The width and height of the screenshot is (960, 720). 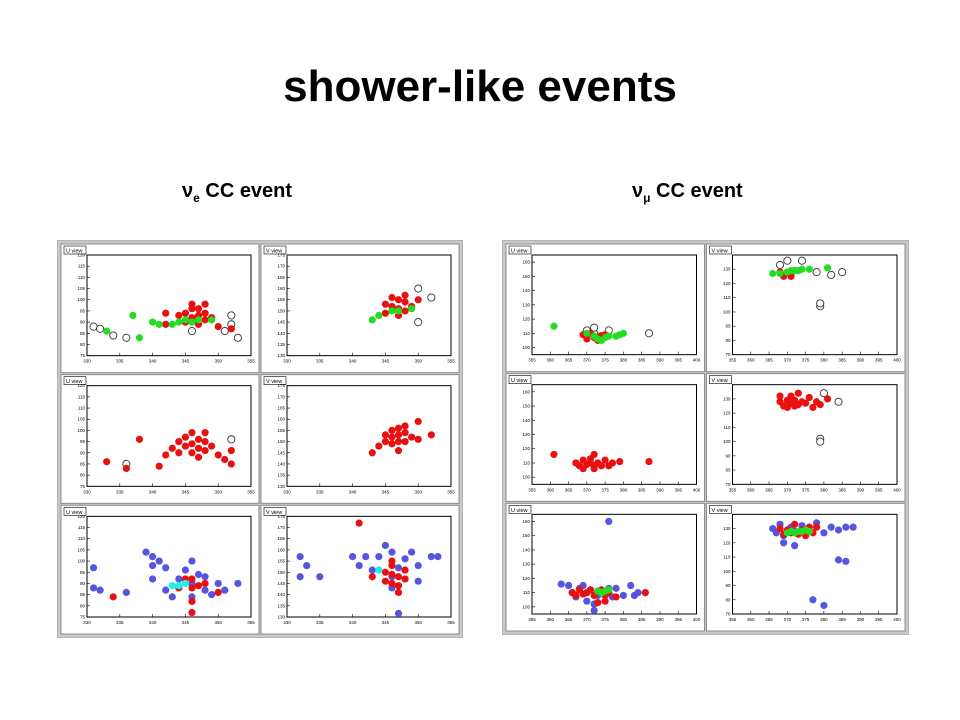 I want to click on y-tick-label: 70, so click(x=728, y=484).